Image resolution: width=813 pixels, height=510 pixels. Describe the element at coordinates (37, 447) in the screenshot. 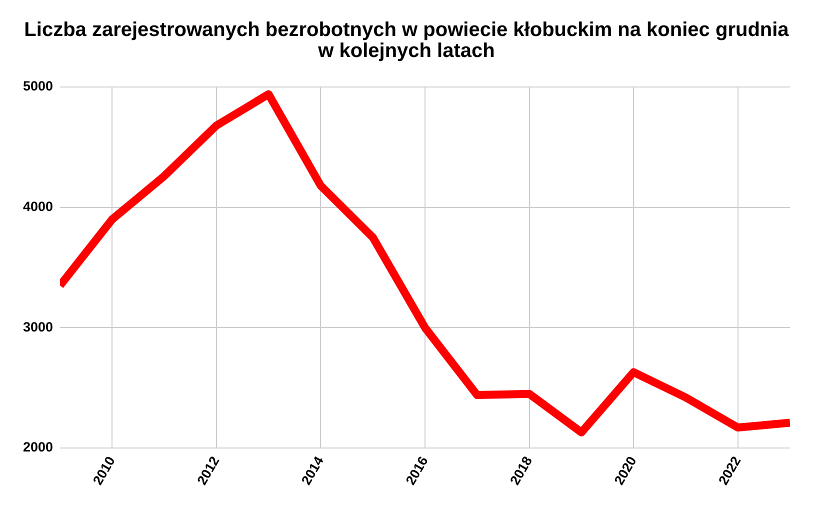

I see `y-tick-label: 2000` at that location.